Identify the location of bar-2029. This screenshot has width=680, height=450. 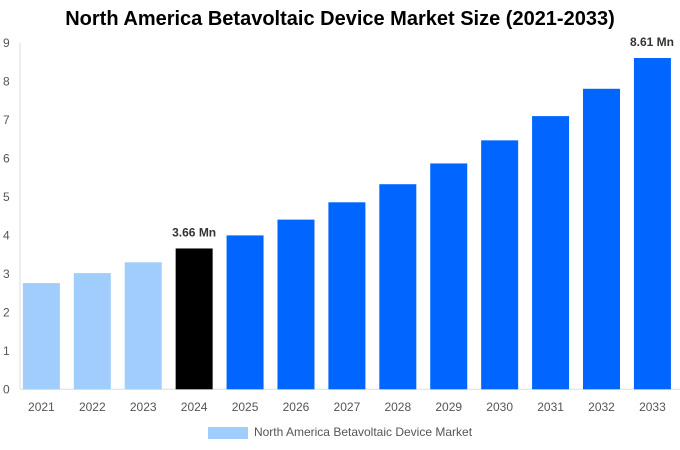
(449, 276).